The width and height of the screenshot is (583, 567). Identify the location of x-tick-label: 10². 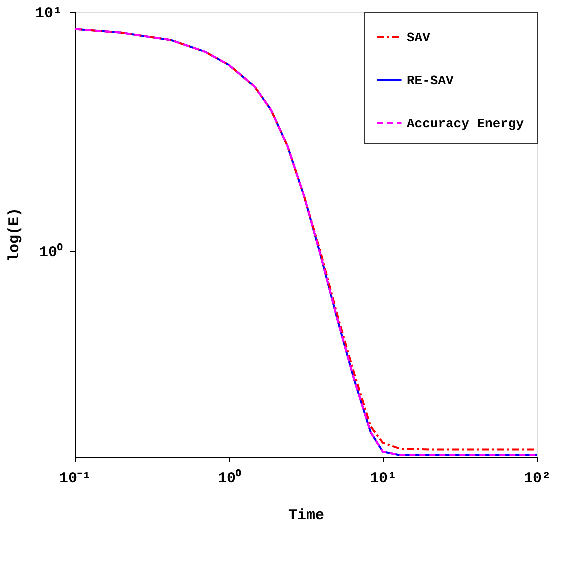
(538, 479).